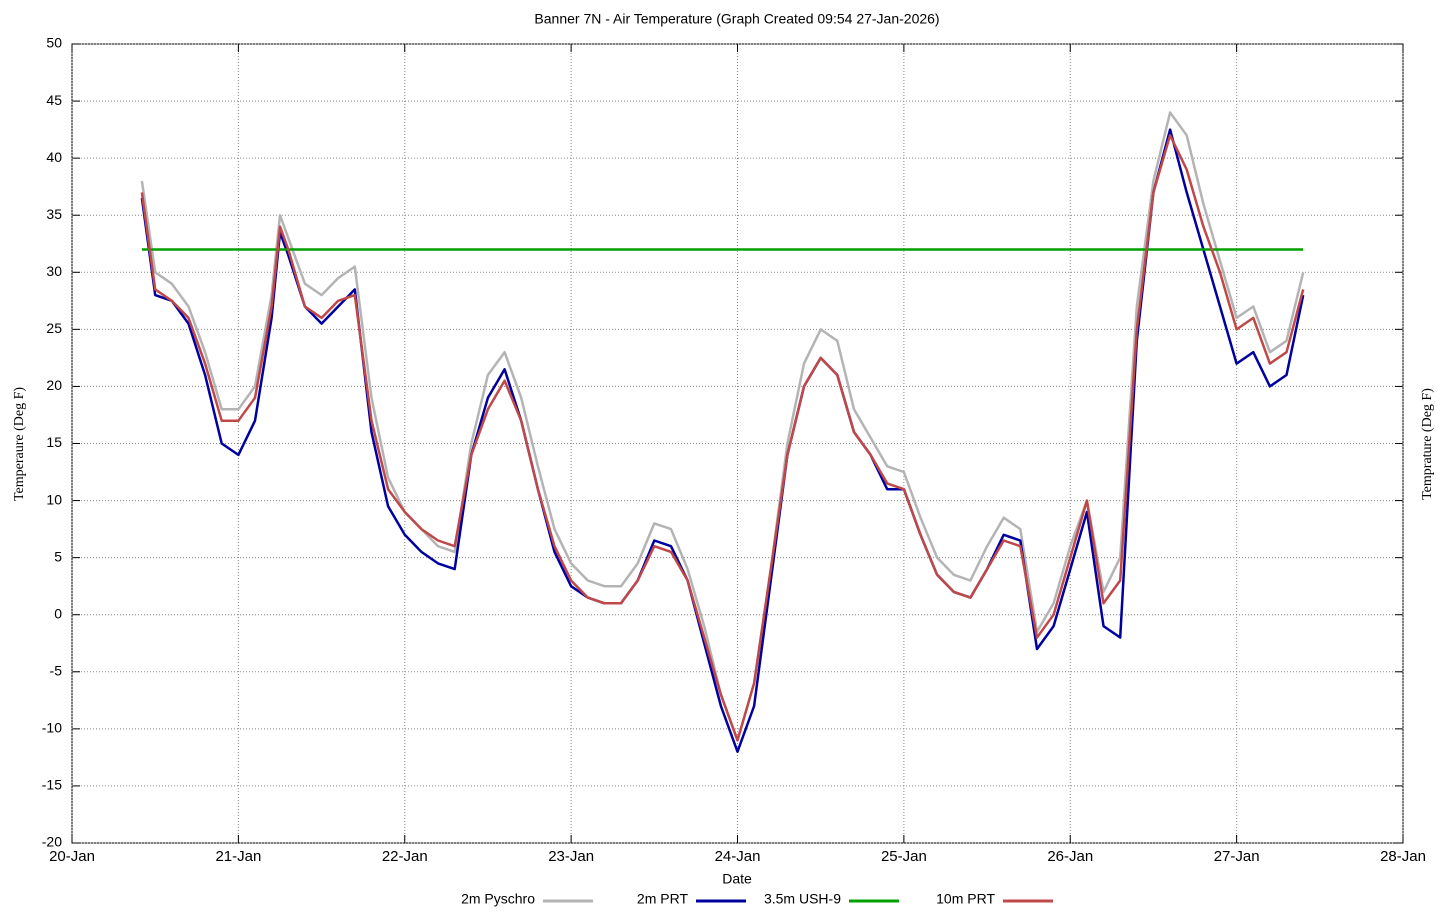 This screenshot has height=920, width=1440. I want to click on y-tick-label: 25, so click(54, 328).